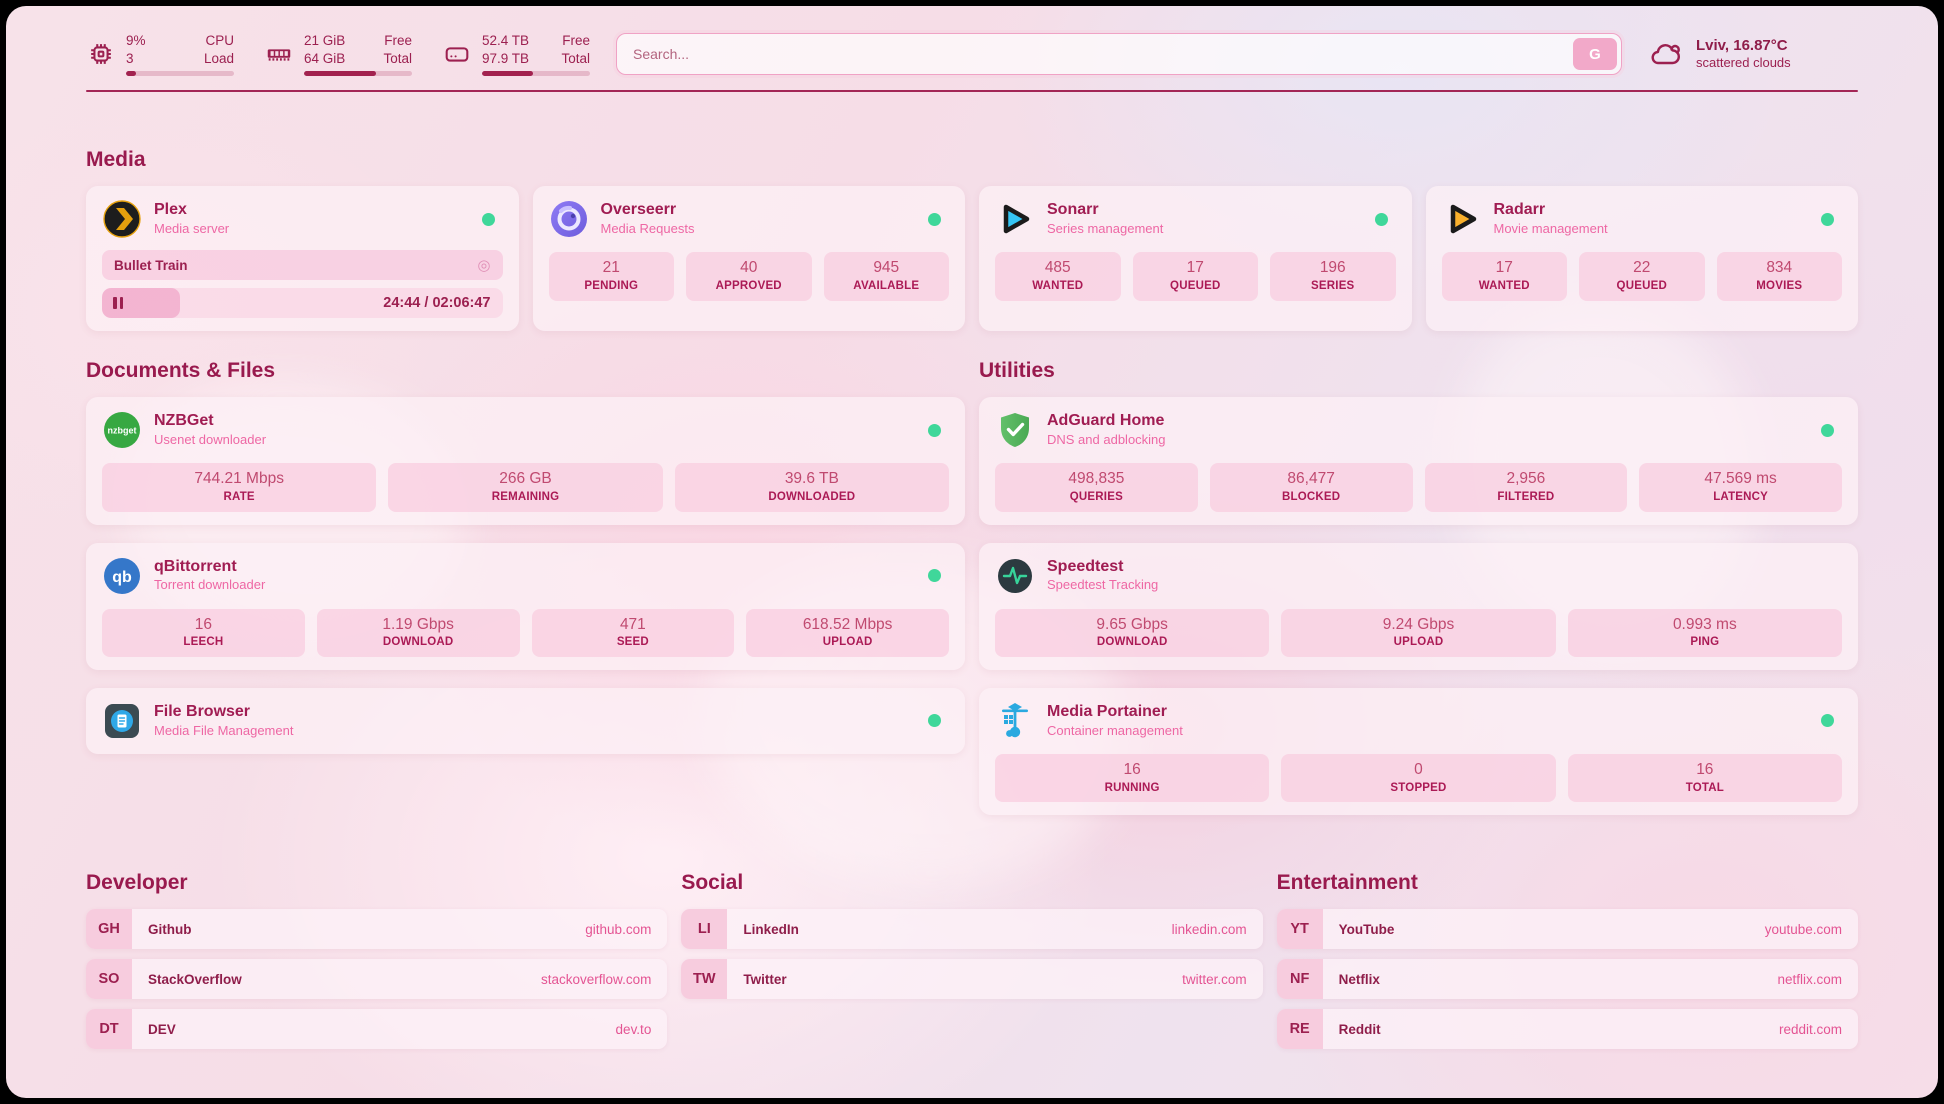 This screenshot has height=1104, width=1944. What do you see at coordinates (1015, 721) in the screenshot?
I see `portainer-icon` at bounding box center [1015, 721].